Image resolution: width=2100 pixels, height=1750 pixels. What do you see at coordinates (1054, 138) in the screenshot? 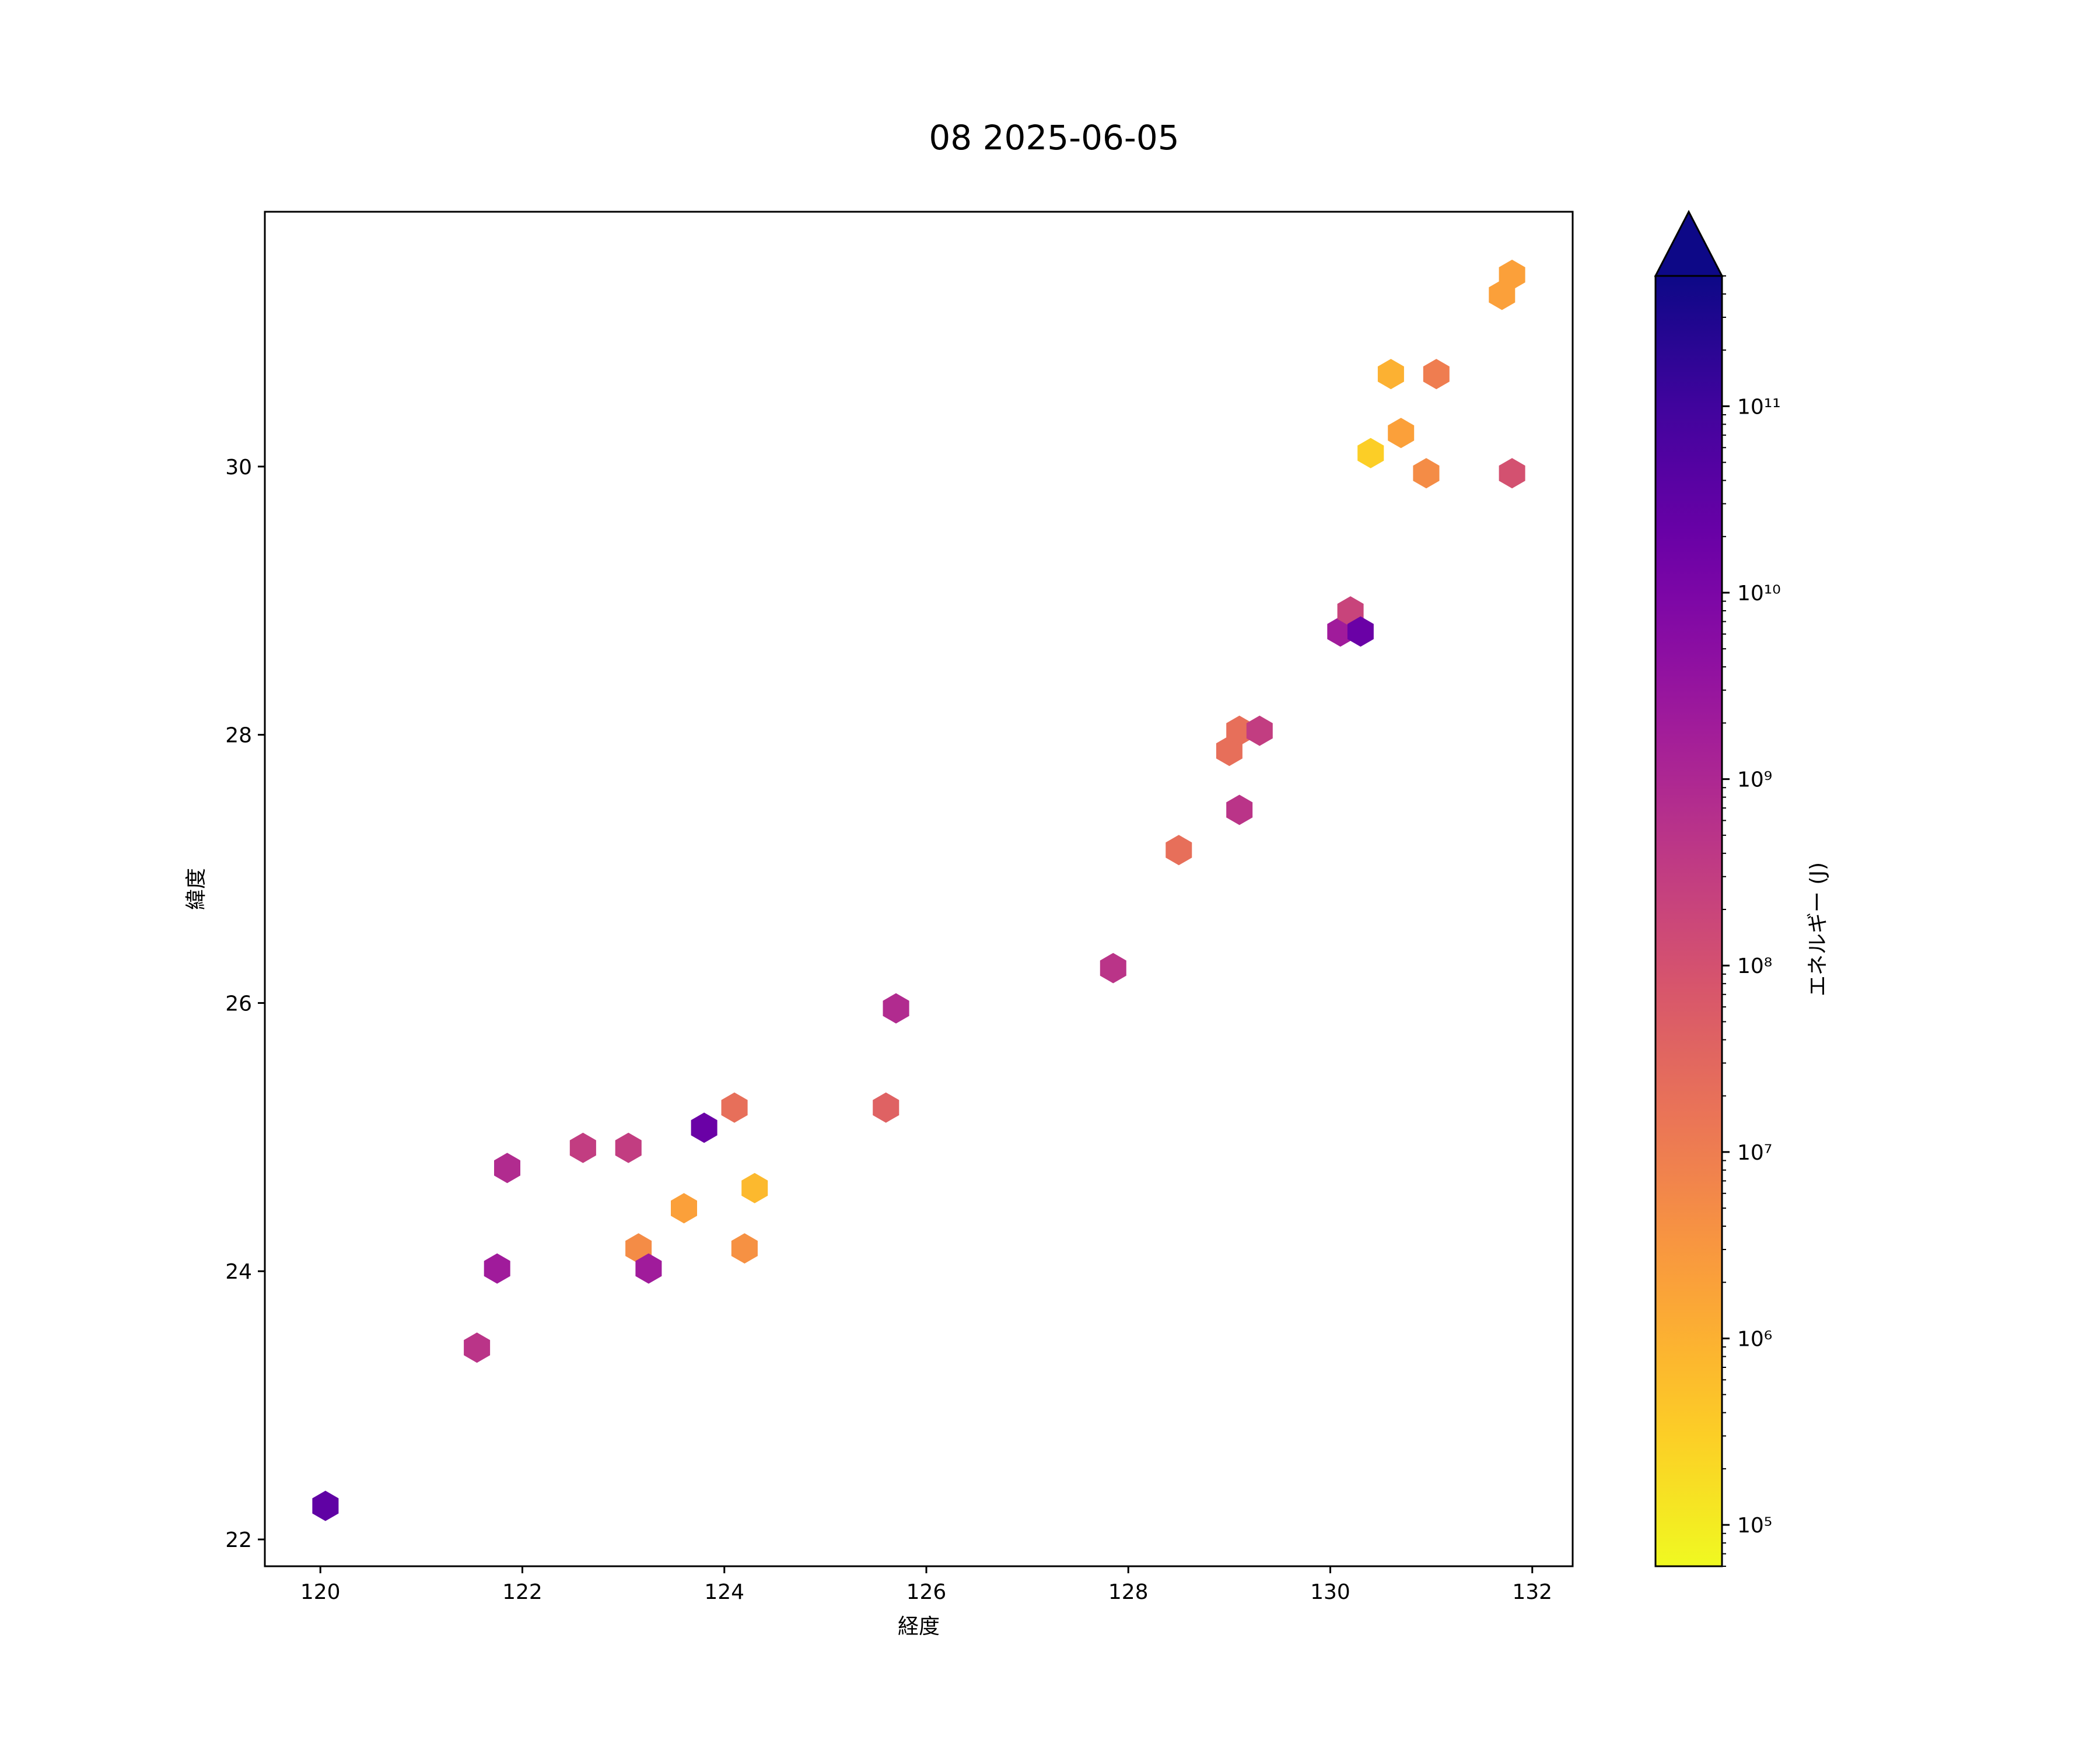
I see `chart-title: 08 2025-06-05` at bounding box center [1054, 138].